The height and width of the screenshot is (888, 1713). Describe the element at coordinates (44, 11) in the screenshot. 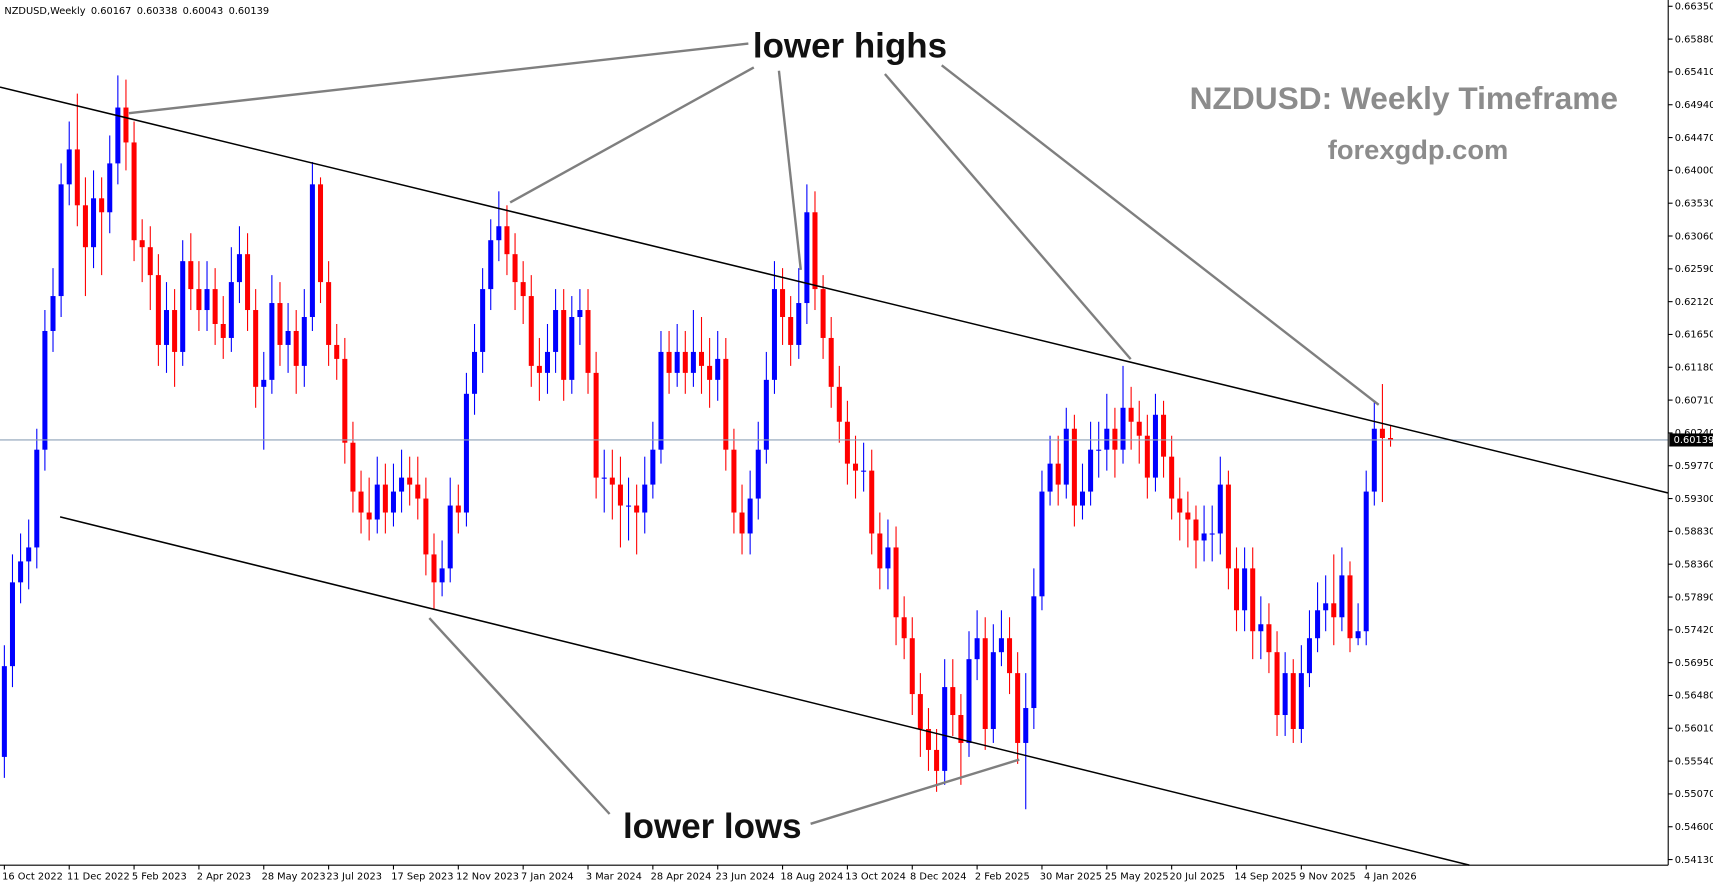

I see `symbol: NZDUSD,Weekly` at that location.